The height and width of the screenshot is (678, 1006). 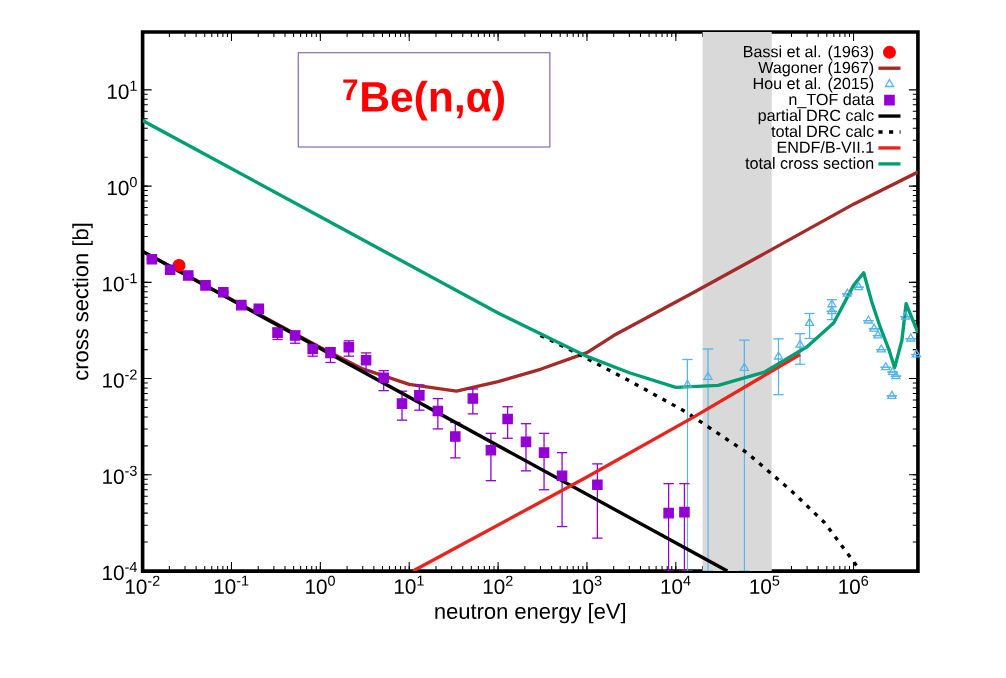 I want to click on annotation: $^{7}$Be(n,α), so click(x=423, y=100).